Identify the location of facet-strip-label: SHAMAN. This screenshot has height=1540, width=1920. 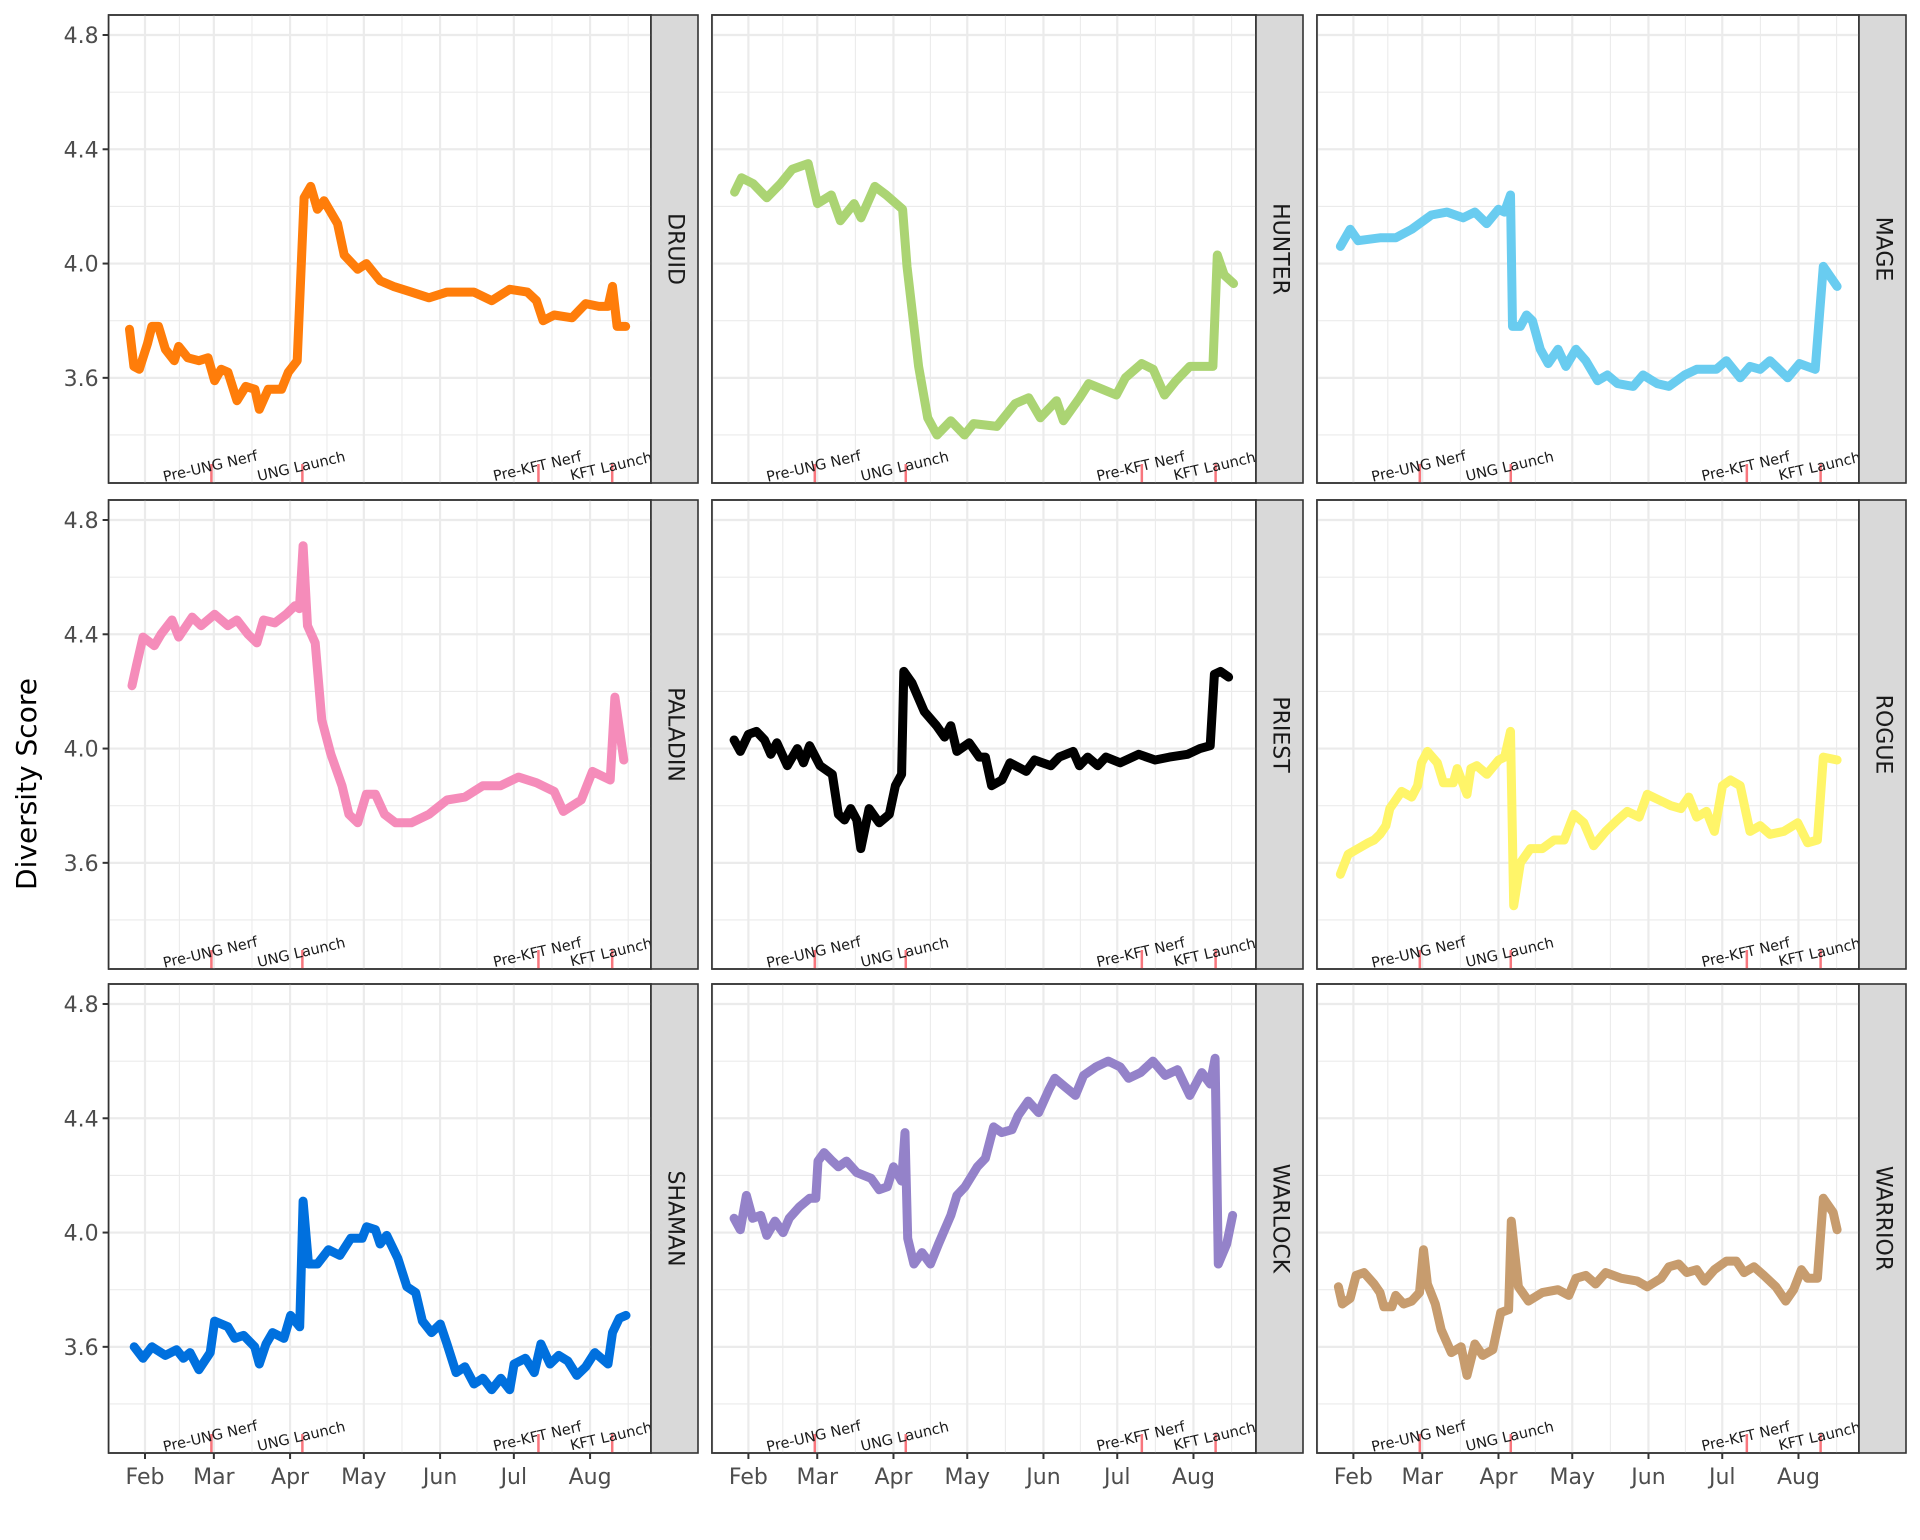
(675, 1218).